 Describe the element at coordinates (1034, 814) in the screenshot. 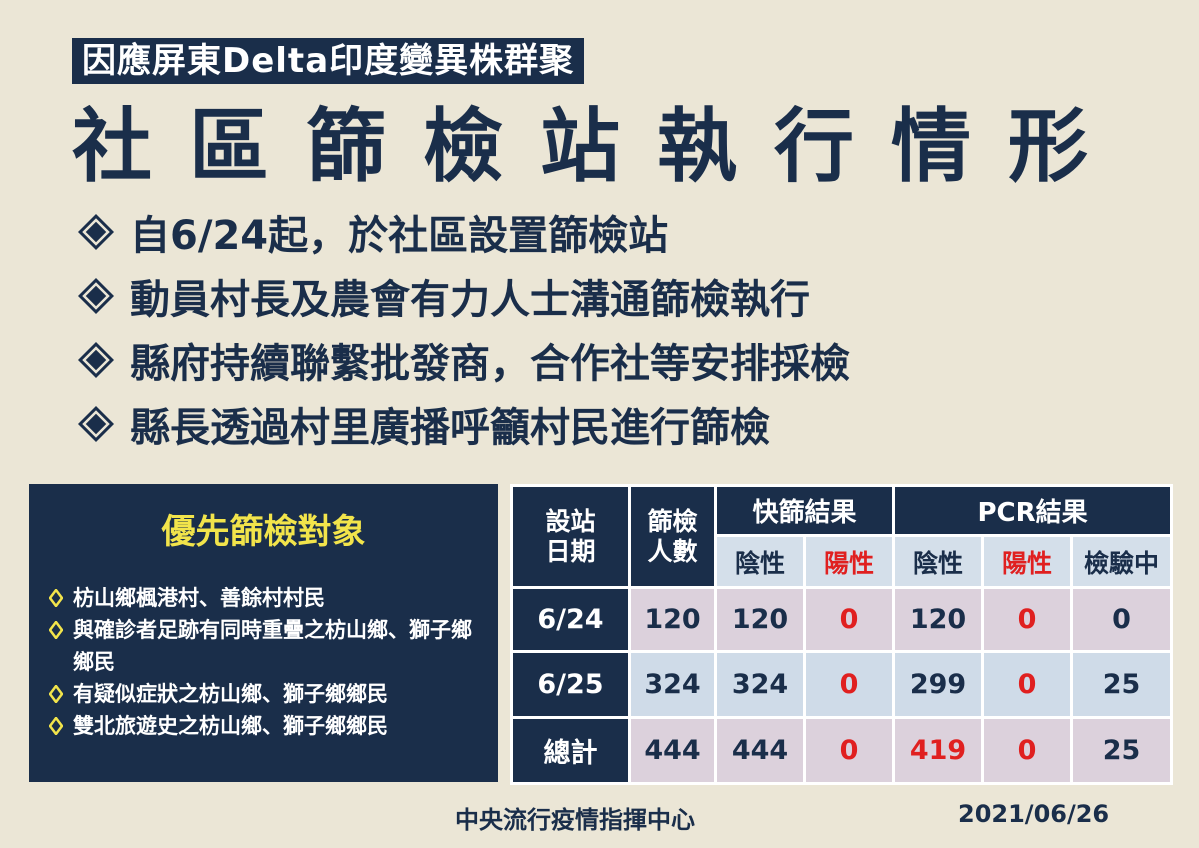

I see `footer-date: 2021/06/26` at that location.